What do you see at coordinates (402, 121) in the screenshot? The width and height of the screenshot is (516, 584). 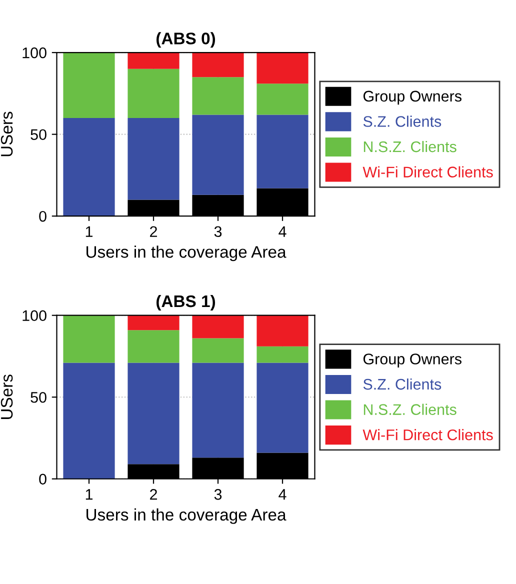 I see `legend-label: S.Z. Clients` at bounding box center [402, 121].